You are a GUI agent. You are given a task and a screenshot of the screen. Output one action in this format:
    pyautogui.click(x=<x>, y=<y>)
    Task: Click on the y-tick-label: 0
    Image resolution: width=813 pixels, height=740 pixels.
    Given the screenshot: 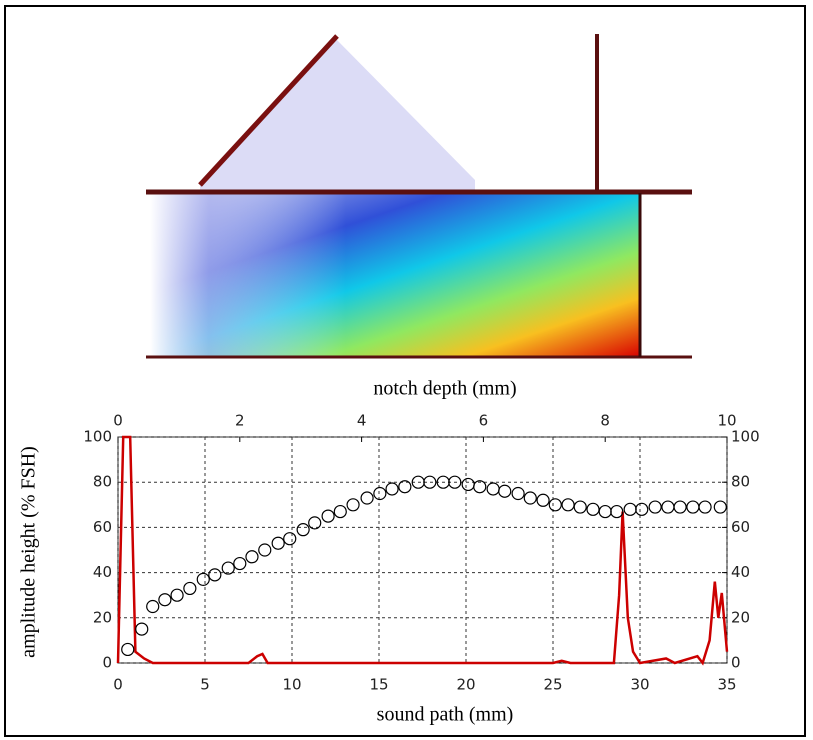 What is the action you would take?
    pyautogui.click(x=107, y=663)
    